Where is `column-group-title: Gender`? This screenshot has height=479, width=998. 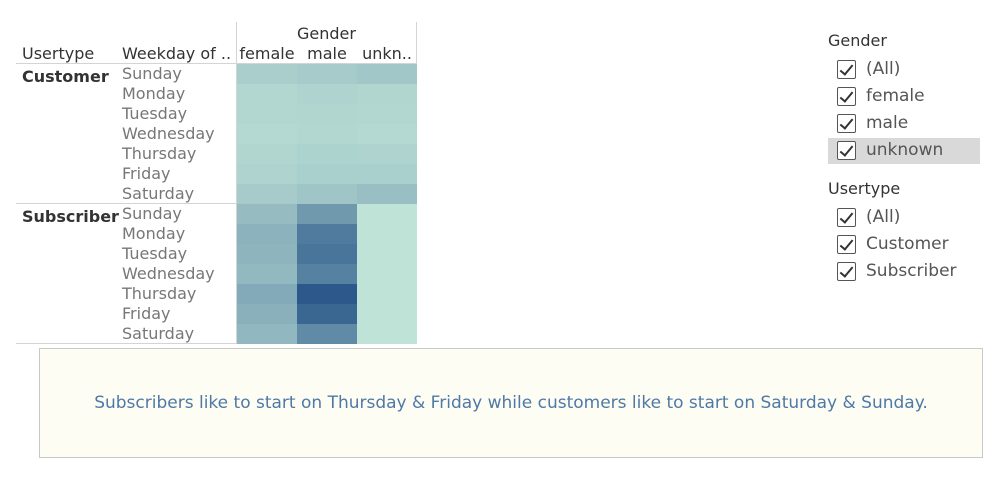
column-group-title: Gender is located at coordinates (326, 33).